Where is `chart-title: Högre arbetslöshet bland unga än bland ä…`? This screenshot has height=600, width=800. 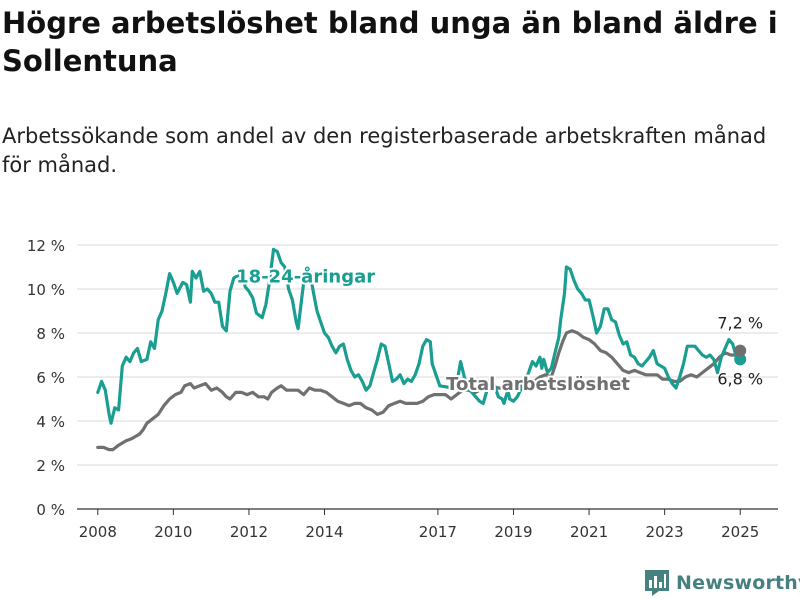
chart-title: Högre arbetslöshet bland unga än bland ä… is located at coordinates (390, 42).